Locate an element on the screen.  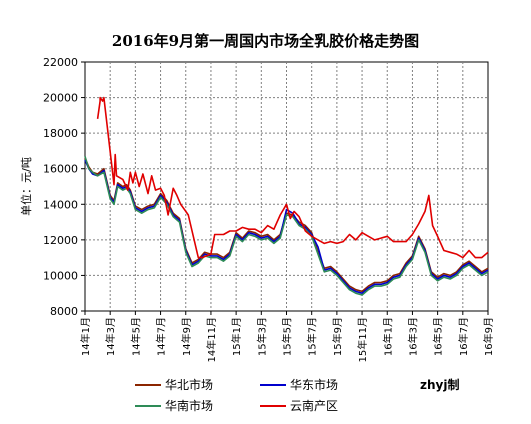
y-tick-label: 14000 is located at coordinates (60, 204).